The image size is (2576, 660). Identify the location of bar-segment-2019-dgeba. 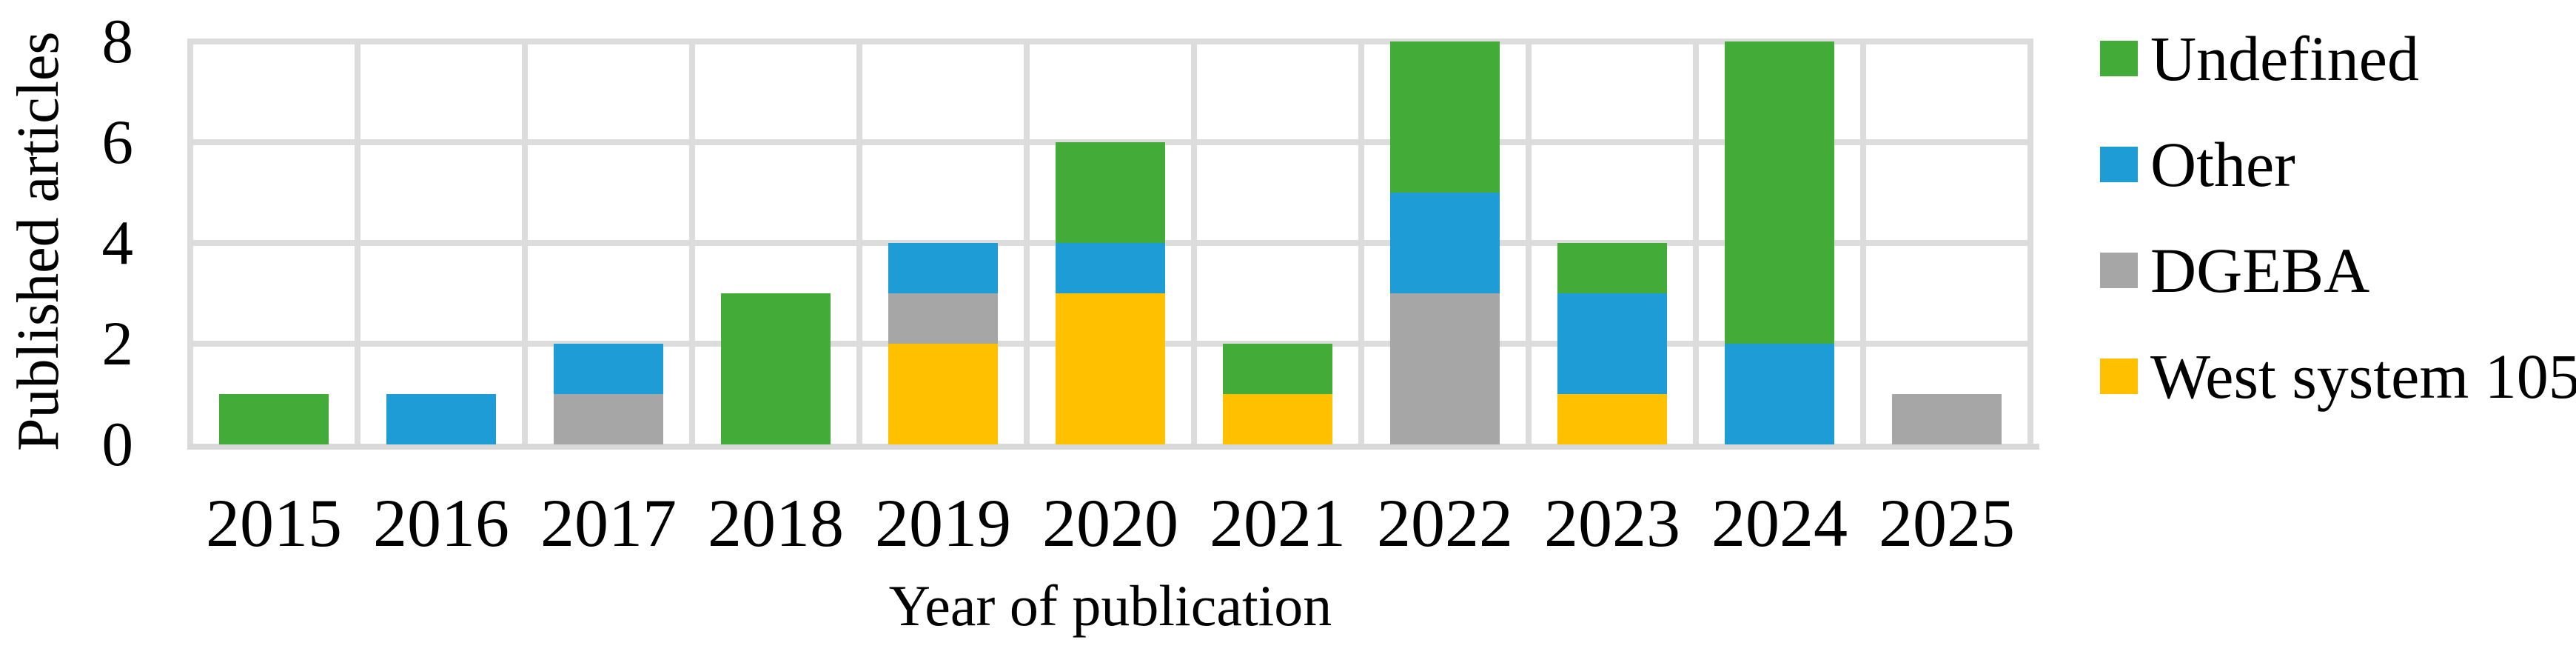
(943, 318).